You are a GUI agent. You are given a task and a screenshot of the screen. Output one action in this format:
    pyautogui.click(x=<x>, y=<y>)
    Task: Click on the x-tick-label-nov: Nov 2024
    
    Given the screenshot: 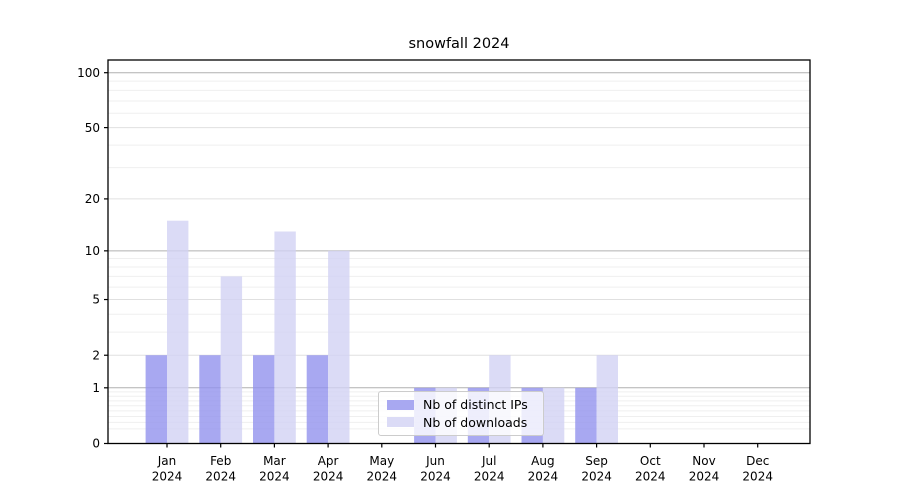 What is the action you would take?
    pyautogui.click(x=704, y=469)
    